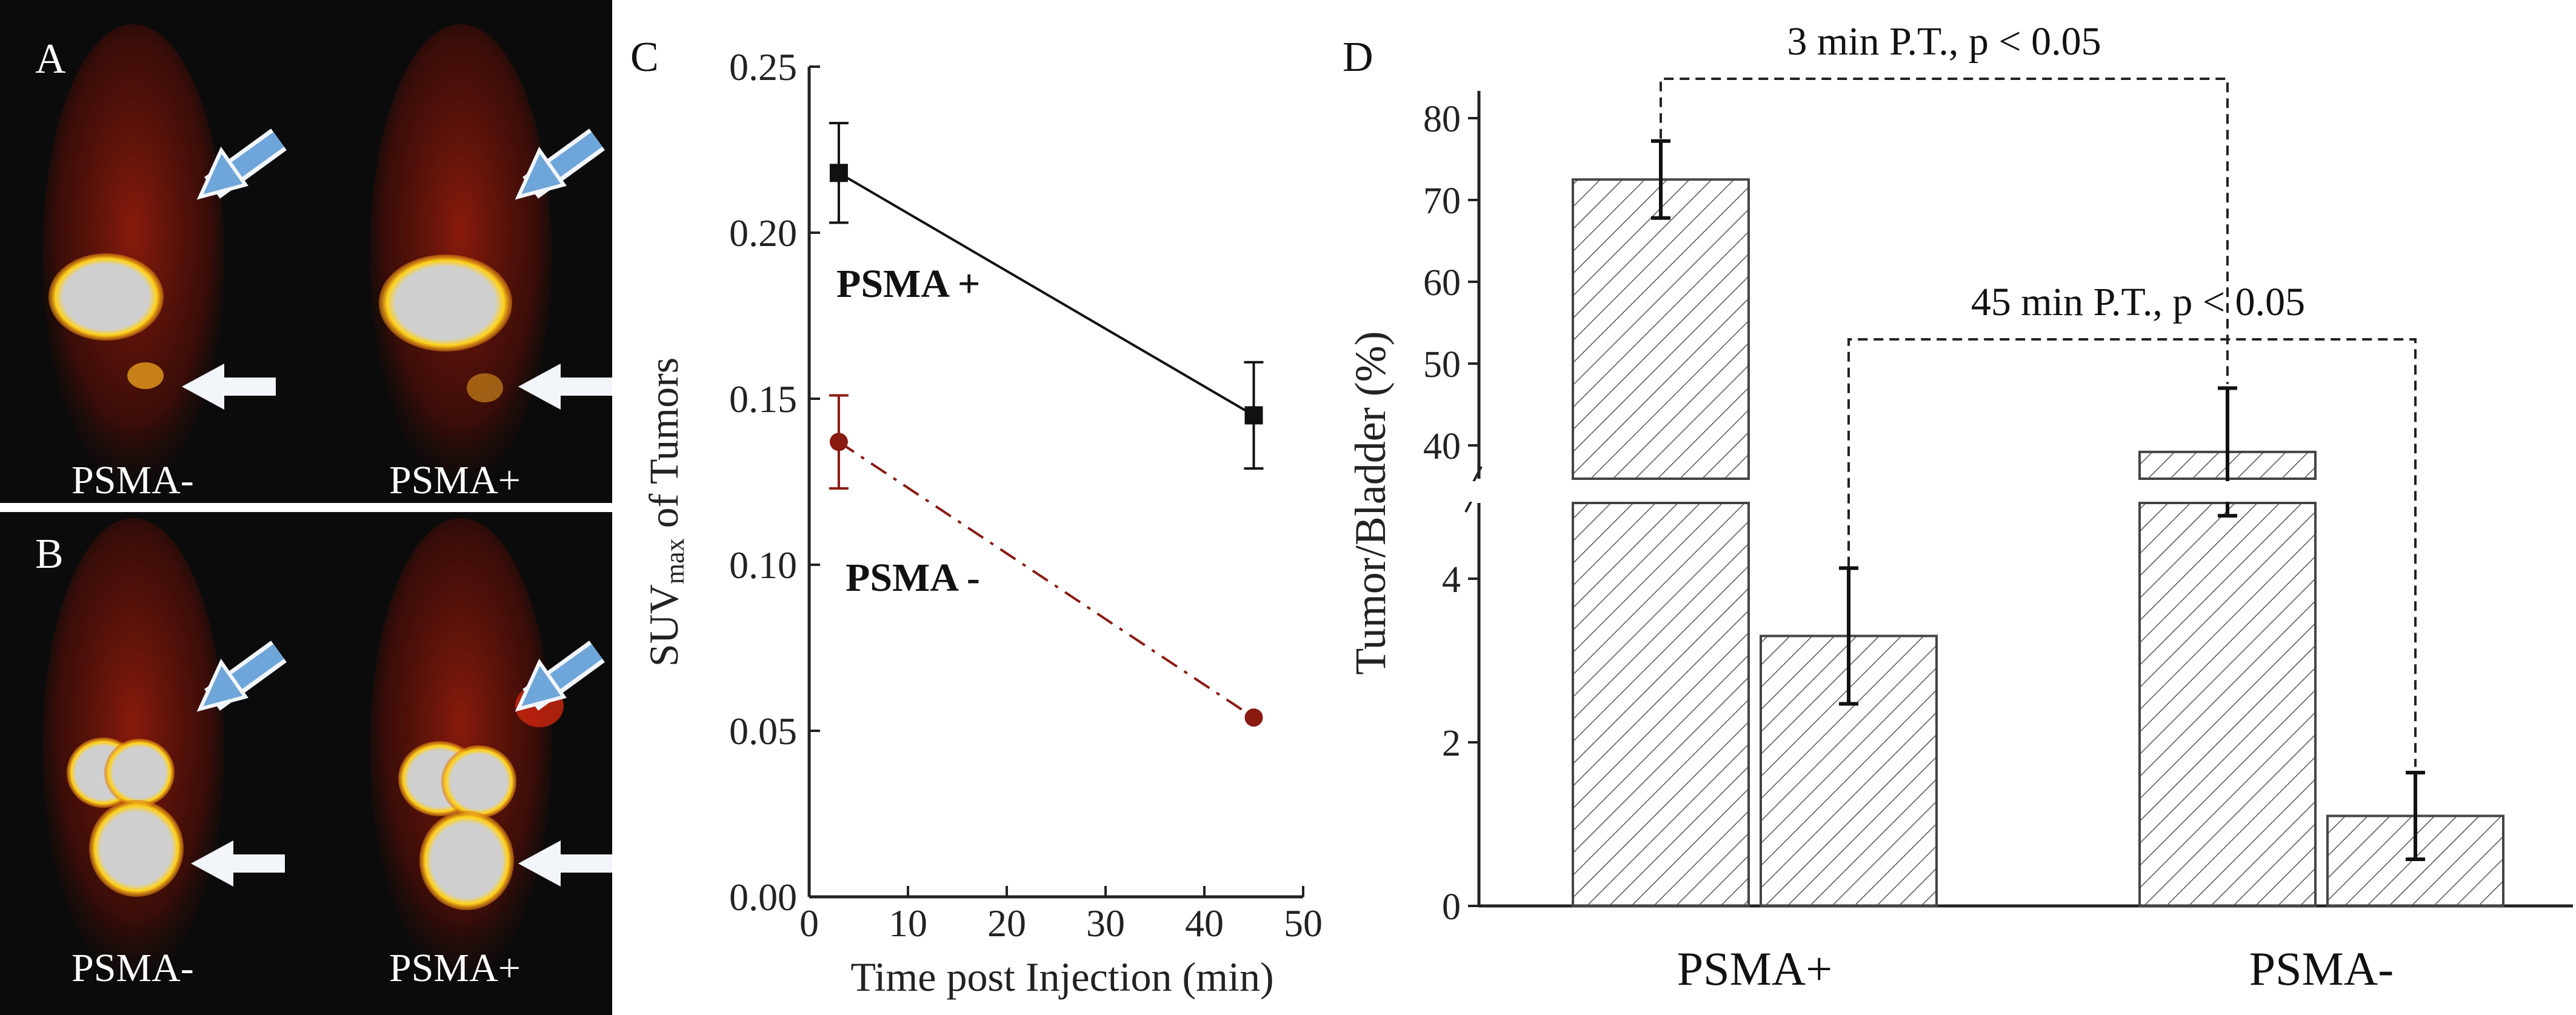 The width and height of the screenshot is (2576, 1015). Describe the element at coordinates (1358, 58) in the screenshot. I see `panel-d-letter: D` at that location.